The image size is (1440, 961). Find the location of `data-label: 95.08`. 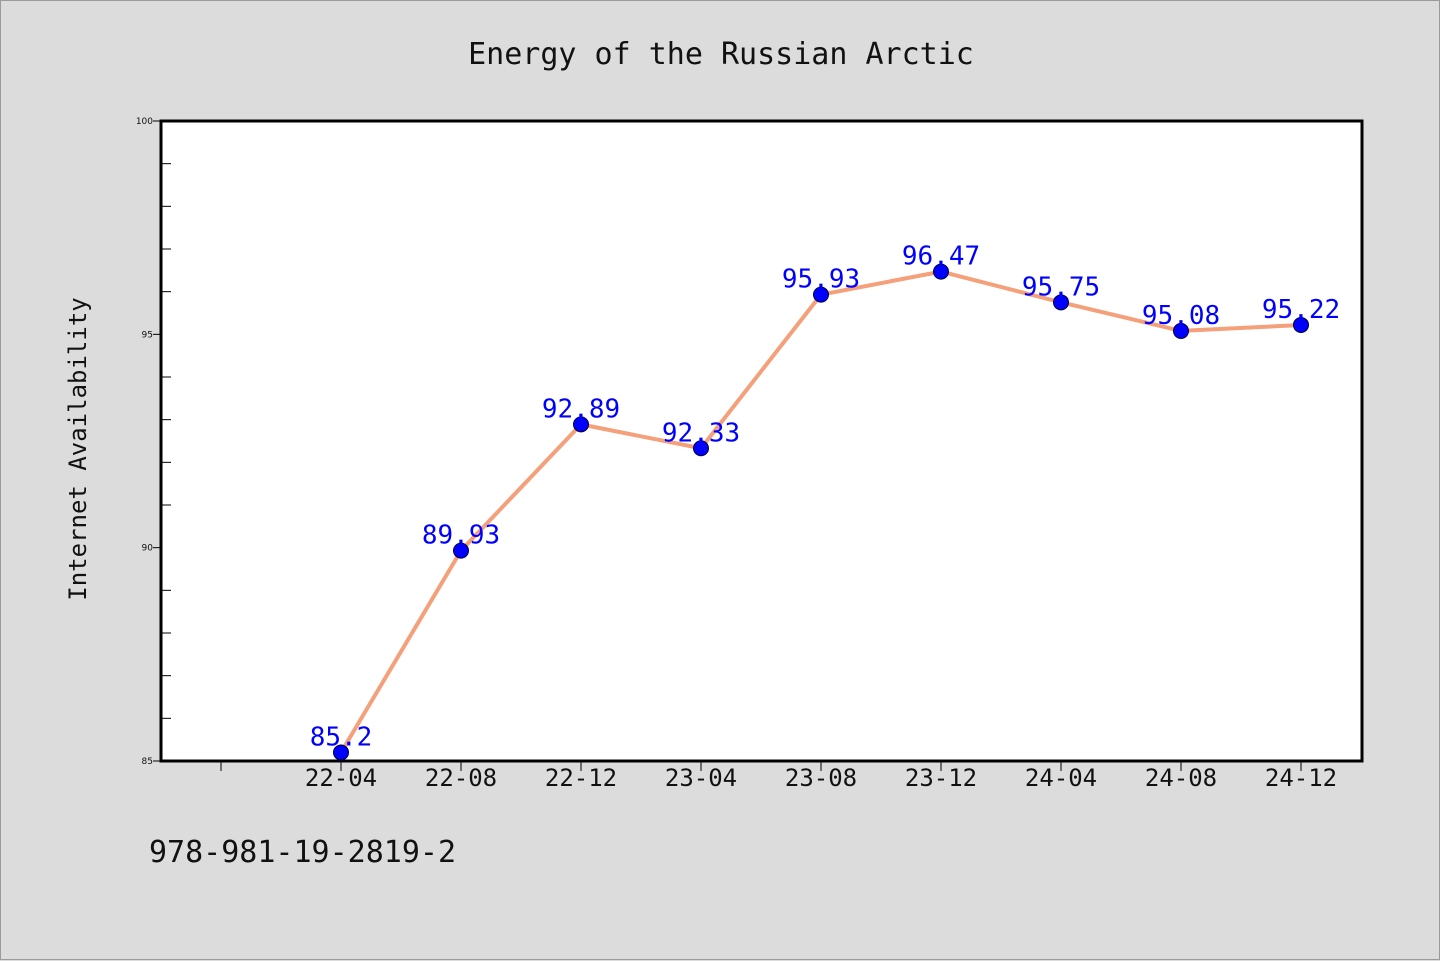

data-label: 95.08 is located at coordinates (1181, 316).